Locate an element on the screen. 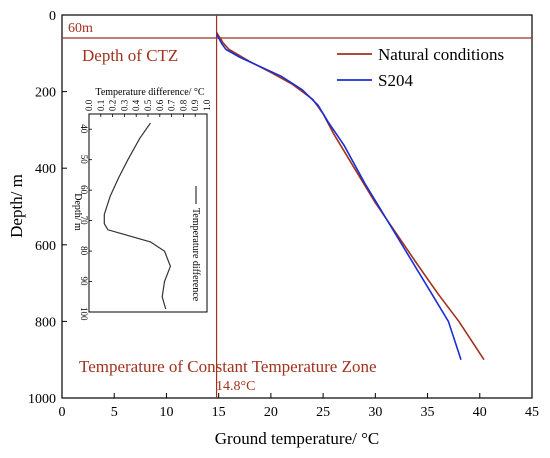  label-60m: 60m is located at coordinates (80, 28).